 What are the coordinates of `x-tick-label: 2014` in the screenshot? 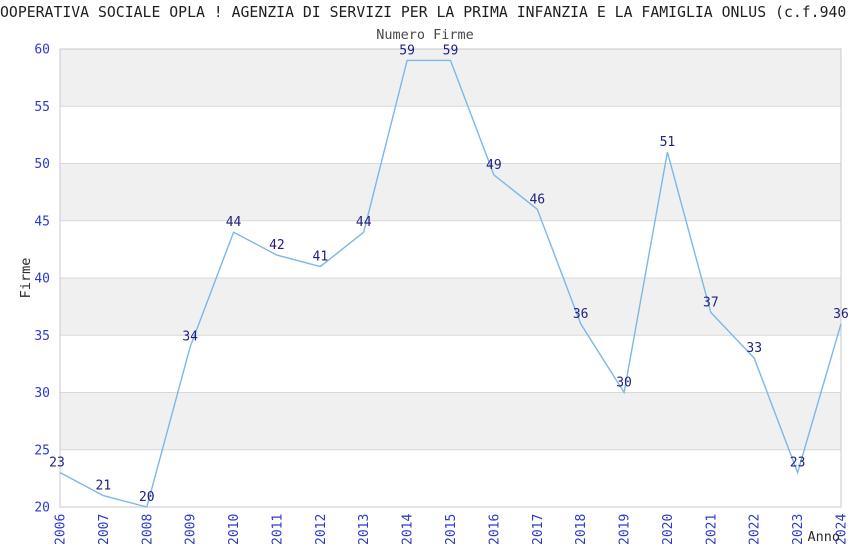 It's located at (408, 529).